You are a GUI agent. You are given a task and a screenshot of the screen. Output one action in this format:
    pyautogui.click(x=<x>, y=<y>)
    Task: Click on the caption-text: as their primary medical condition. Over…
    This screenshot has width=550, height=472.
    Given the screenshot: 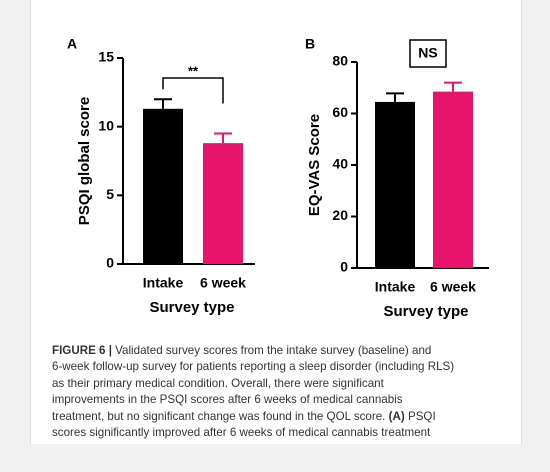 What is the action you would take?
    pyautogui.click(x=218, y=383)
    